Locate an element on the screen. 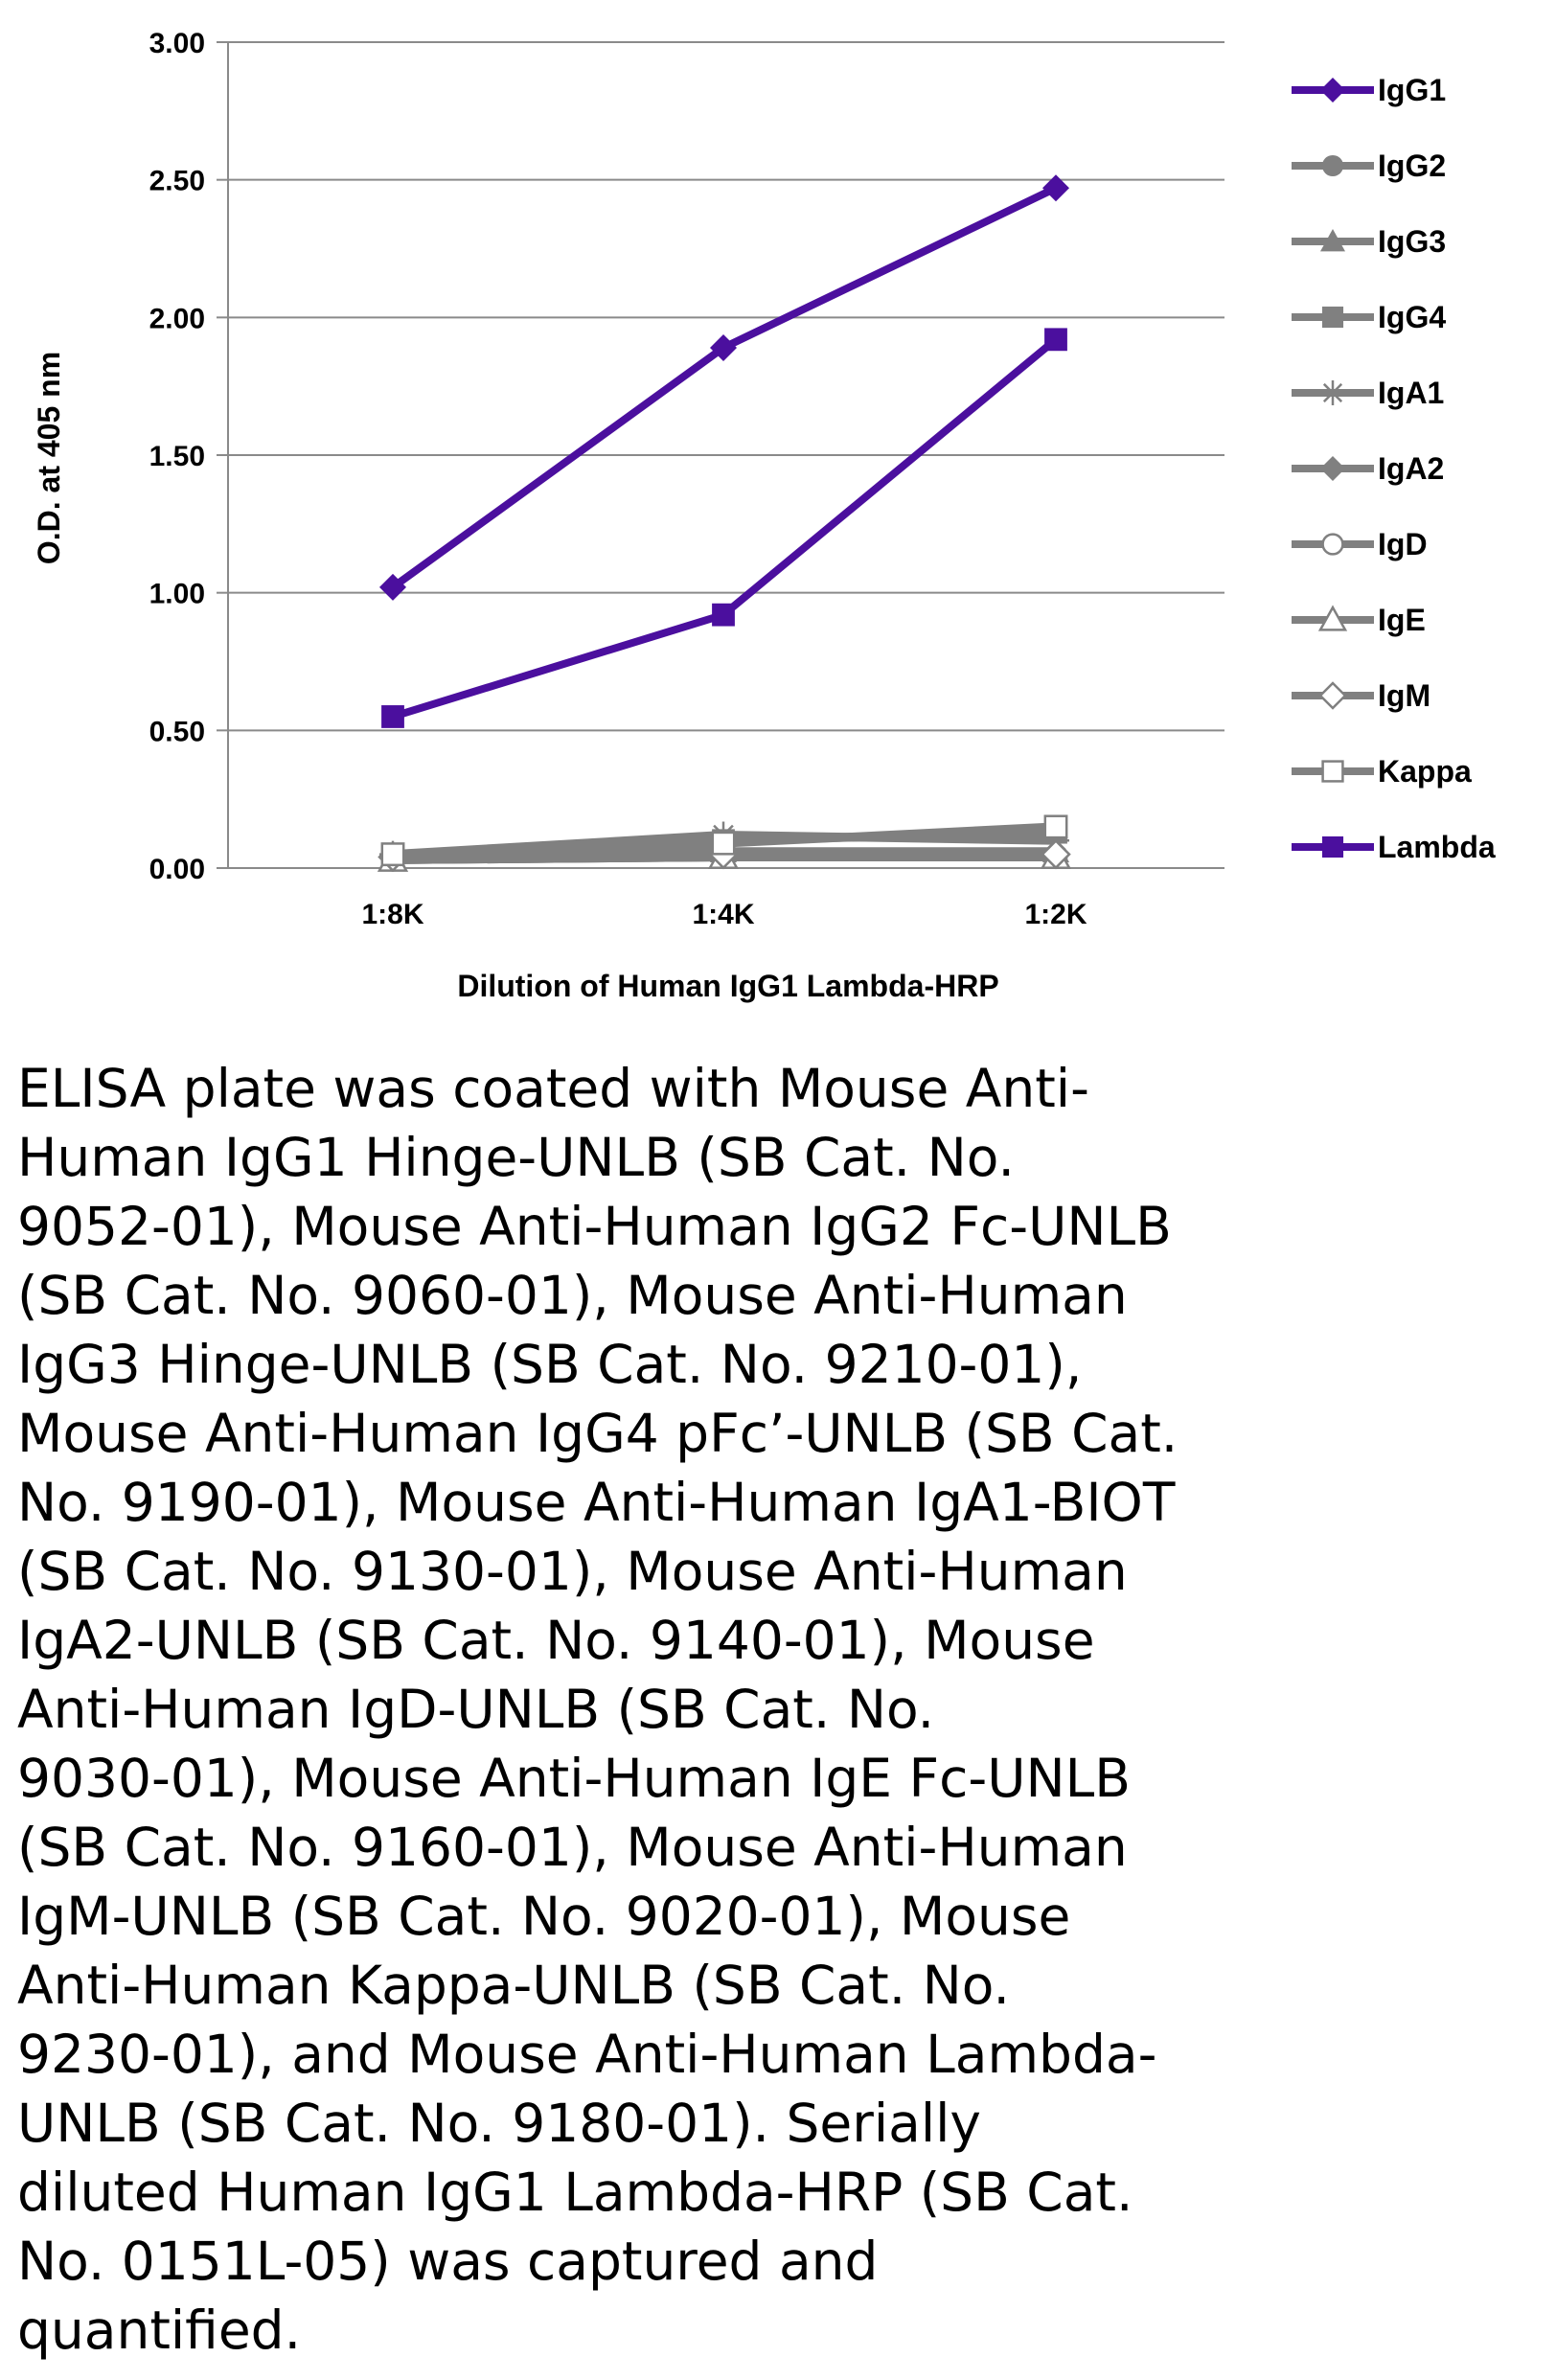 The height and width of the screenshot is (2380, 1556). y-tick-label: 1.50 is located at coordinates (177, 457).